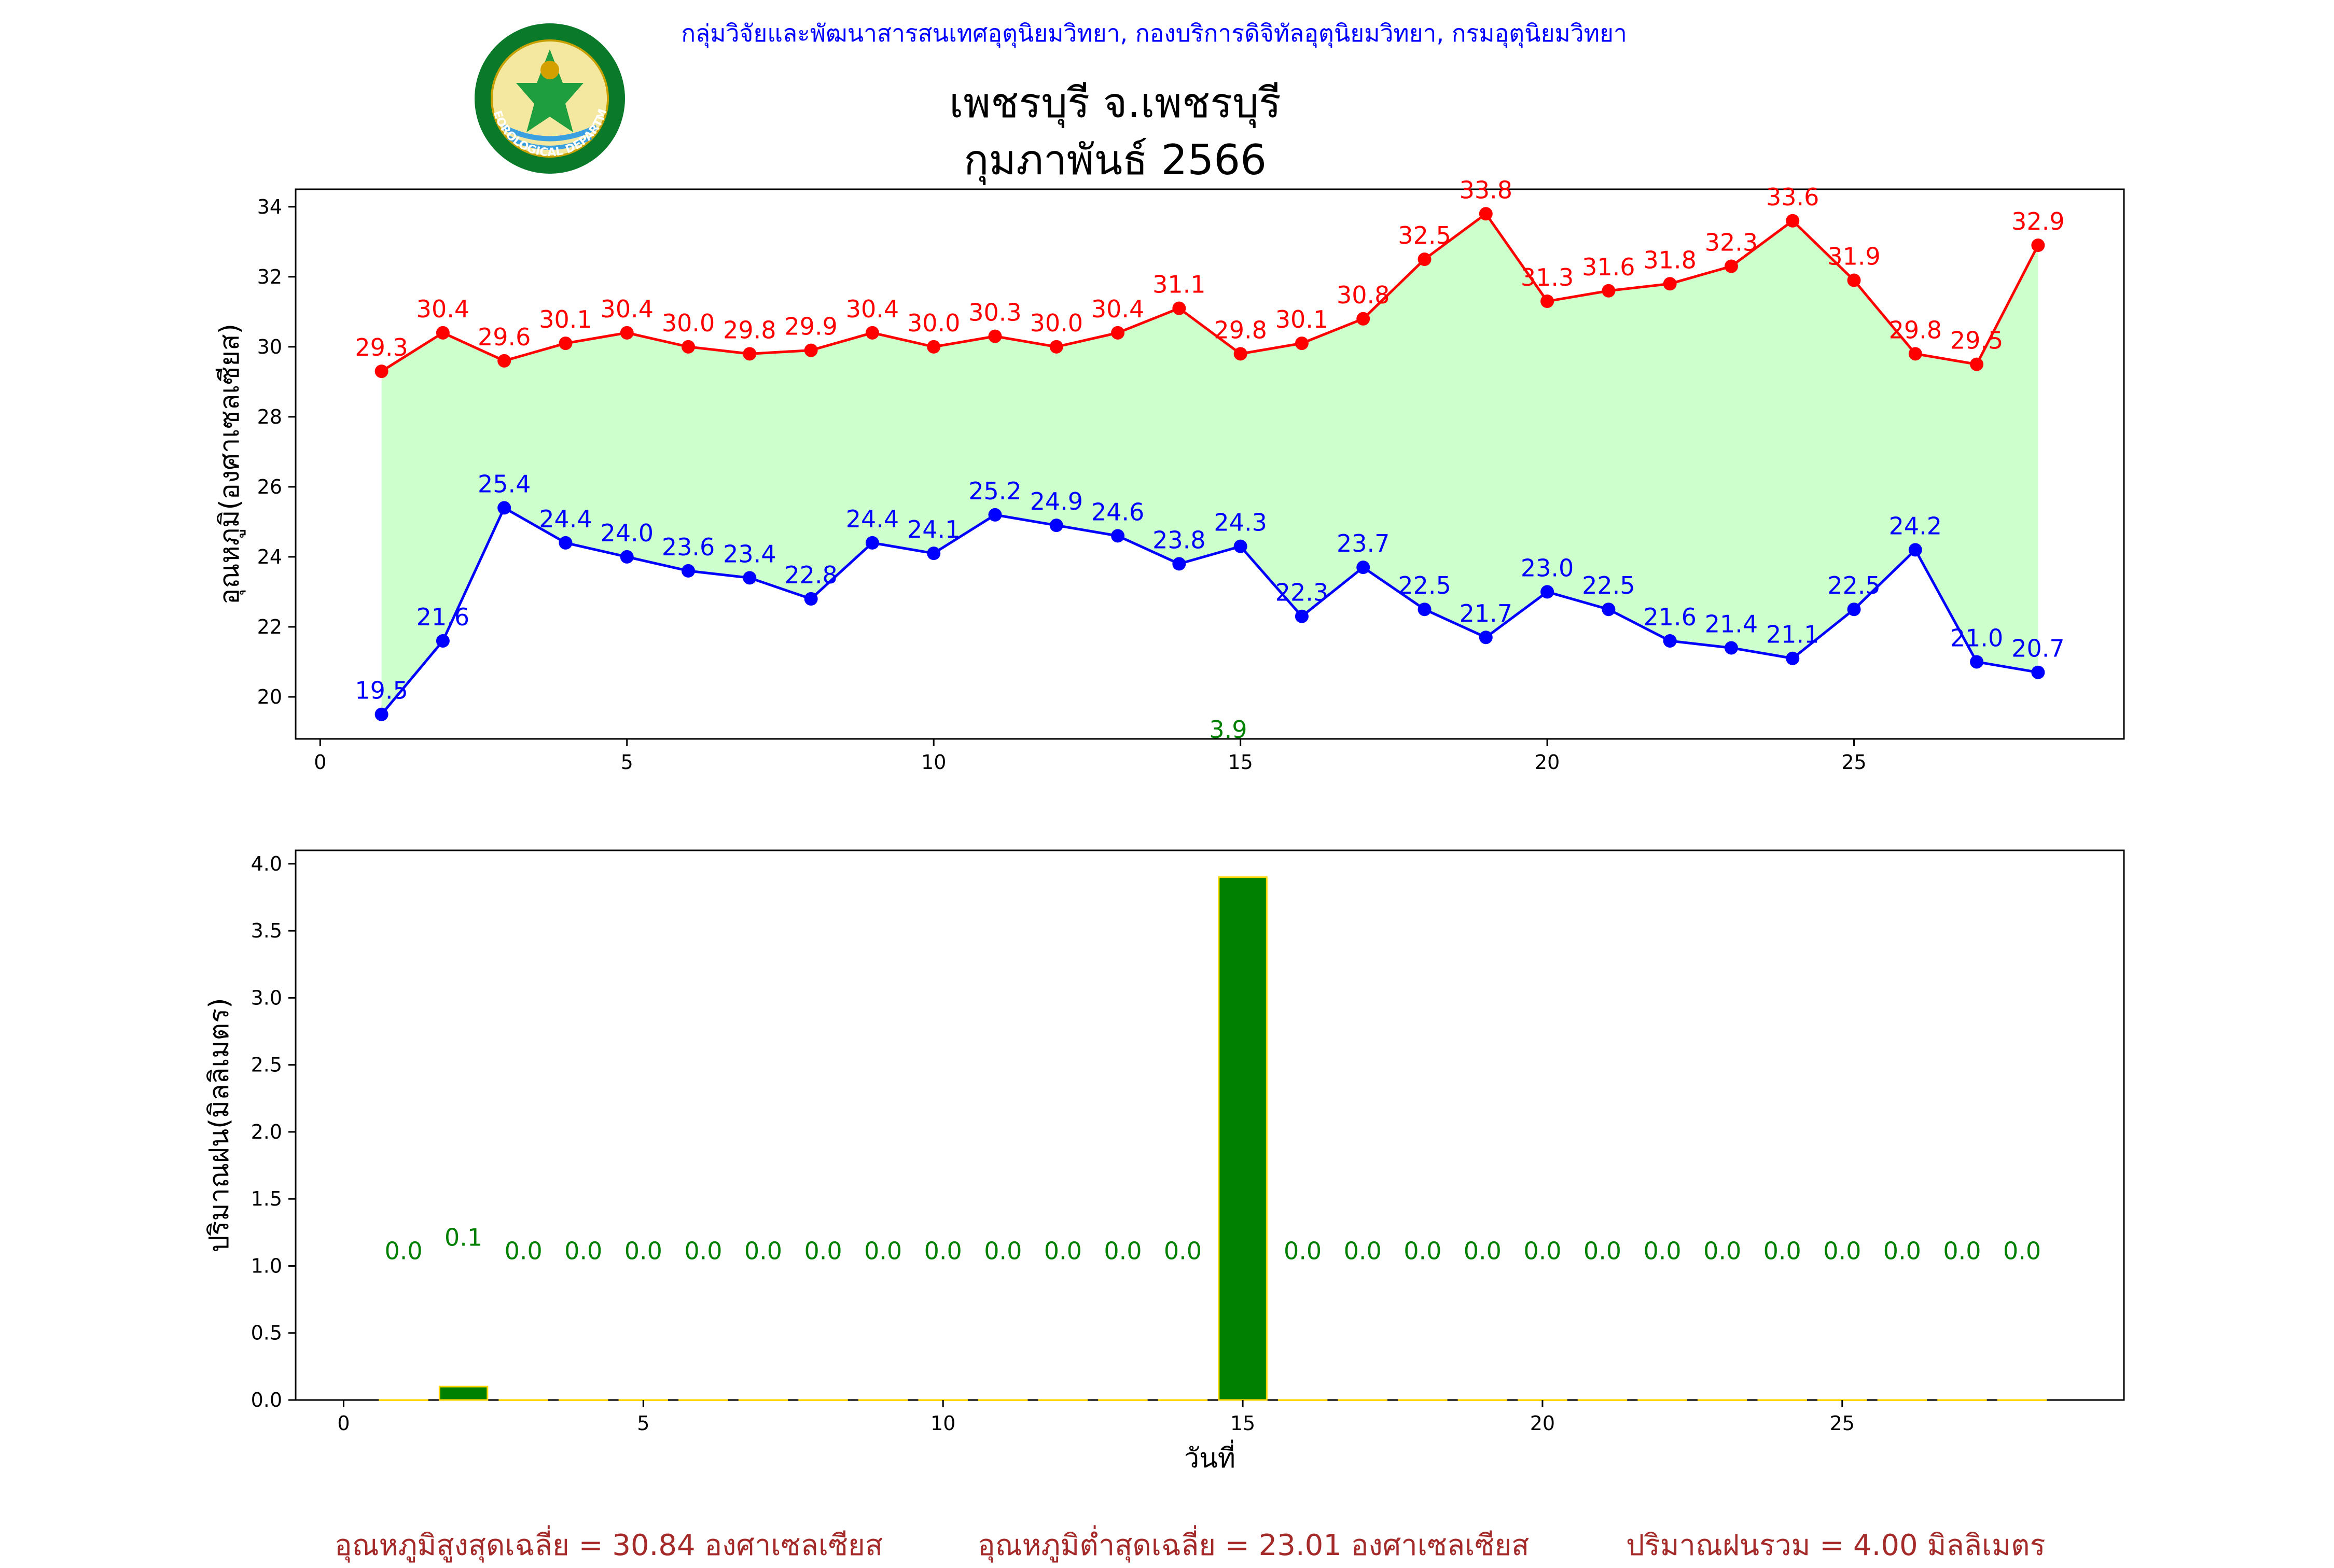 Image resolution: width=2334 pixels, height=1568 pixels. Describe the element at coordinates (1670, 260) in the screenshot. I see `max-temperature-label: 31.8` at that location.